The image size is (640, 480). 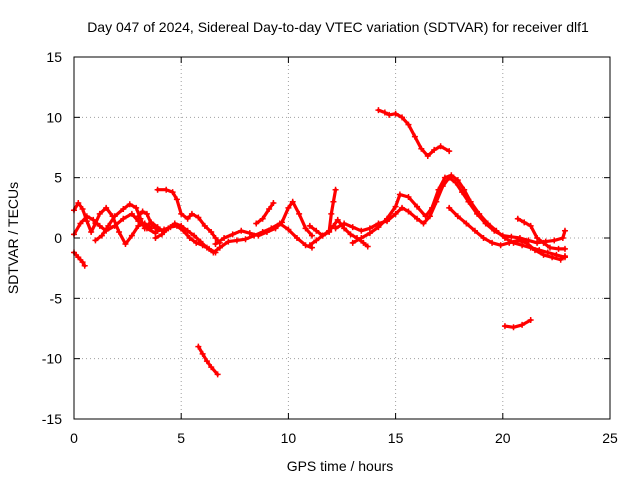 What do you see at coordinates (58, 238) in the screenshot?
I see `y-tick-label: 0` at bounding box center [58, 238].